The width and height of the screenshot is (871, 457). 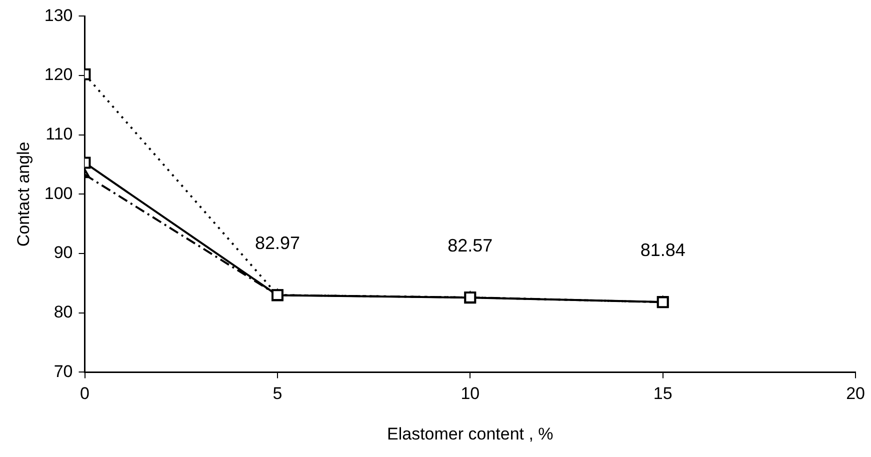 What do you see at coordinates (59, 134) in the screenshot?
I see `y-tick-label: 110` at bounding box center [59, 134].